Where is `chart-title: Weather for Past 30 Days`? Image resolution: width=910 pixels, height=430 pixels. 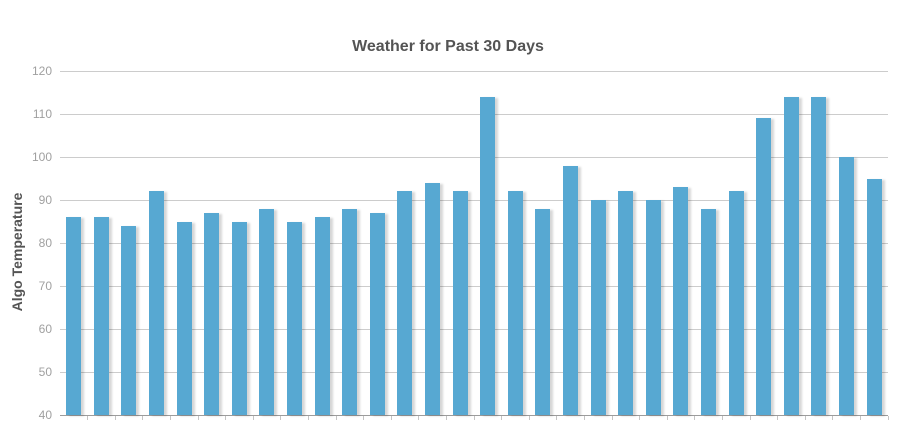 chart-title: Weather for Past 30 Days is located at coordinates (448, 46).